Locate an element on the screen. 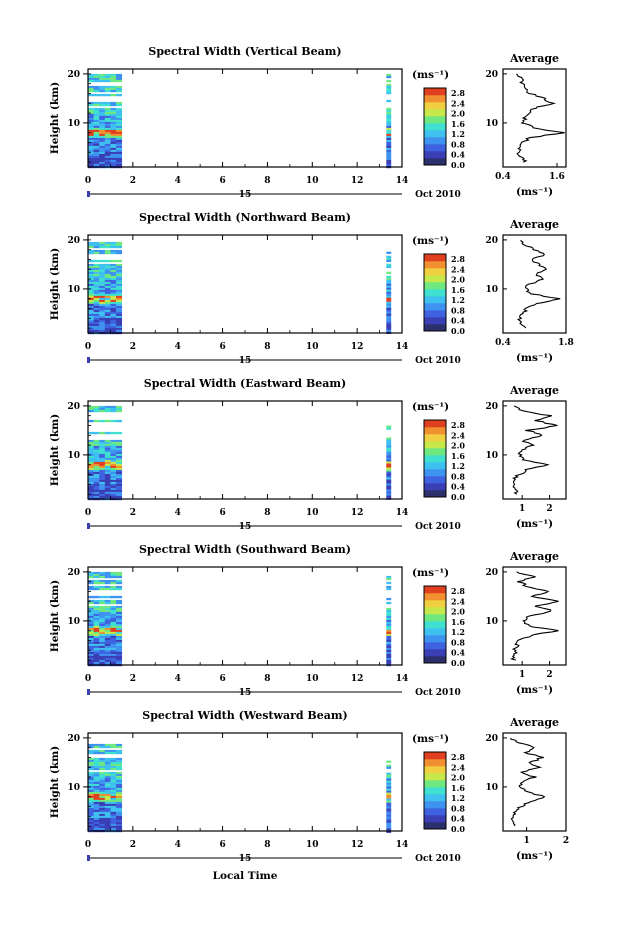 This screenshot has height=929, width=619. avg-title: Average is located at coordinates (534, 58).